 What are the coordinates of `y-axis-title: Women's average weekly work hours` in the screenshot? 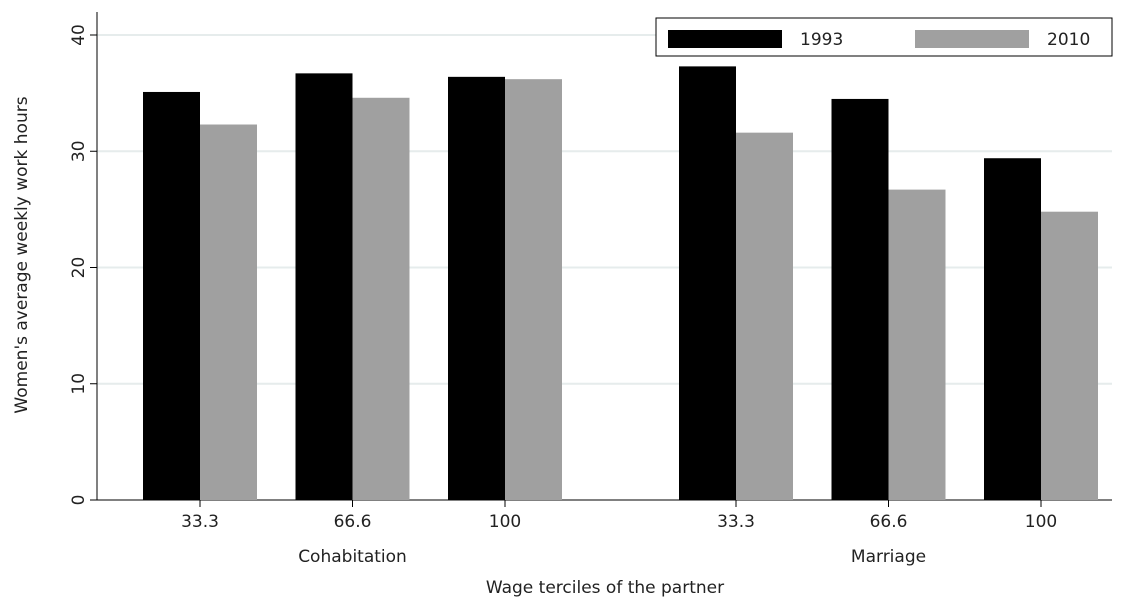 It's located at (22, 254).